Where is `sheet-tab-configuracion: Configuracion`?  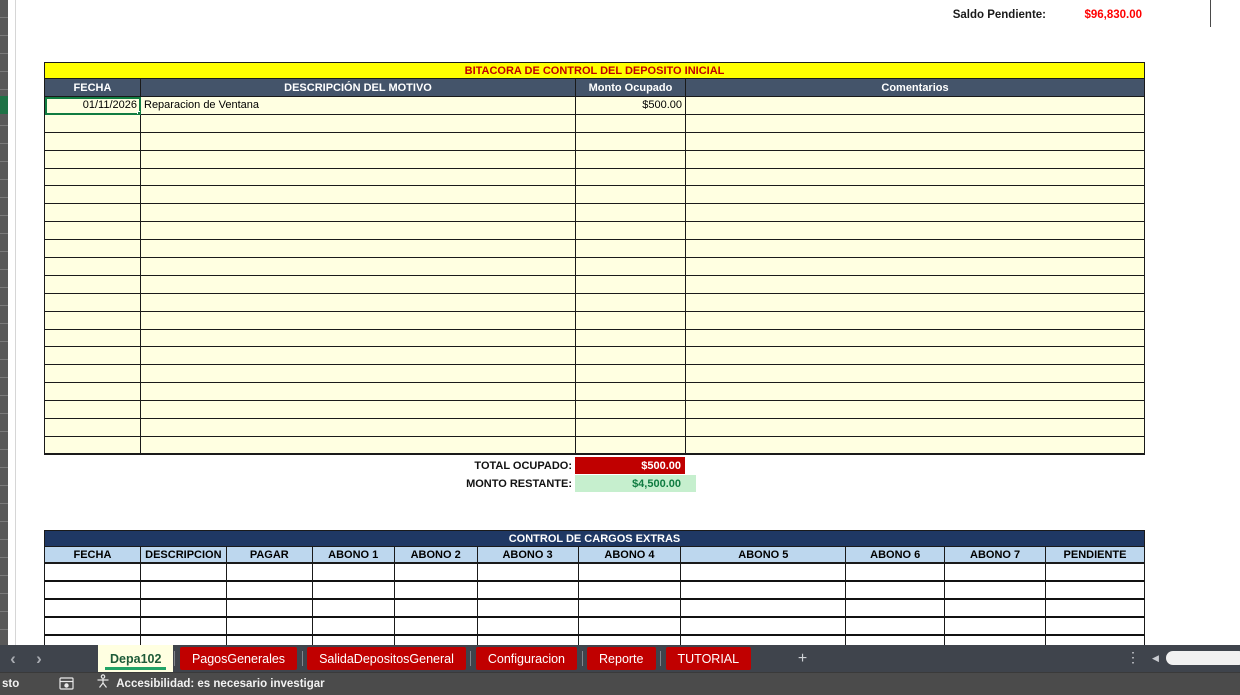
sheet-tab-configuracion: Configuracion is located at coordinates (526, 658).